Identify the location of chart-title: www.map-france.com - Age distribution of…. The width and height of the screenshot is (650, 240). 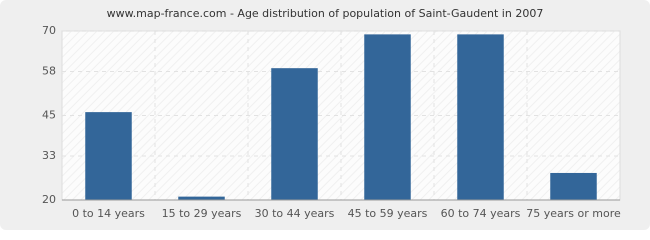
(325, 13).